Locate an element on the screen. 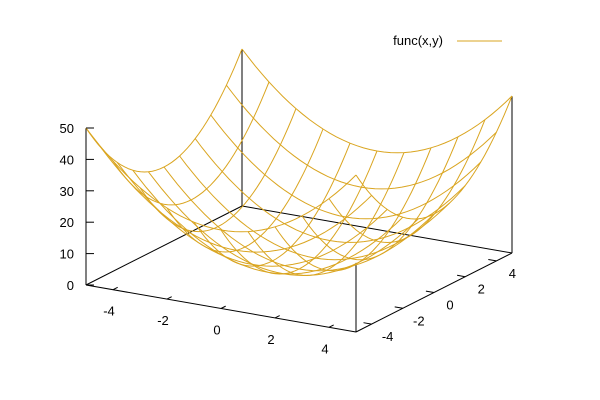 The width and height of the screenshot is (600, 400). y-tick-label: 2 is located at coordinates (481, 289).